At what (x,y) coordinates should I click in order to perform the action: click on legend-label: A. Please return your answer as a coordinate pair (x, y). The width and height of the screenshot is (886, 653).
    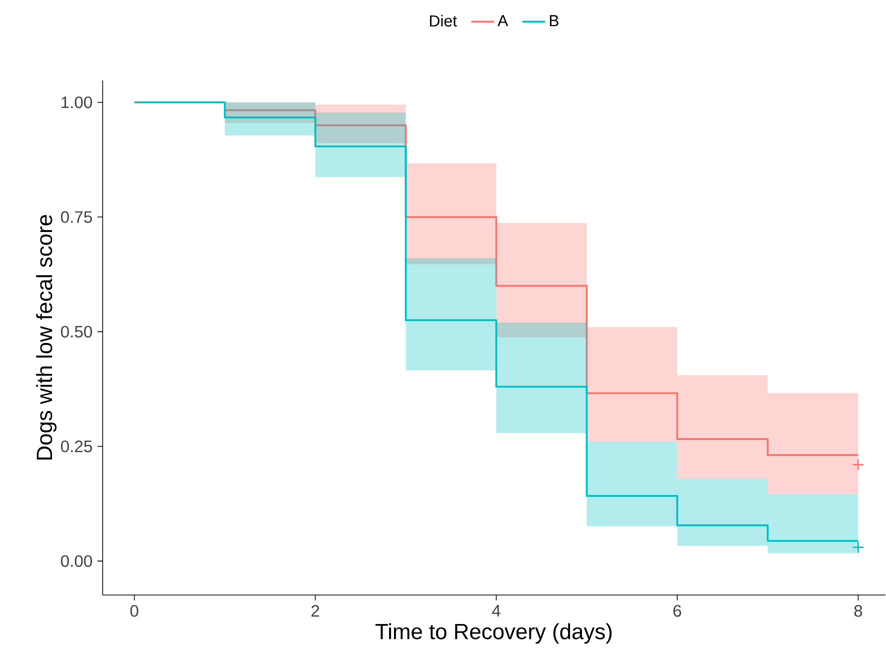
    Looking at the image, I should click on (503, 20).